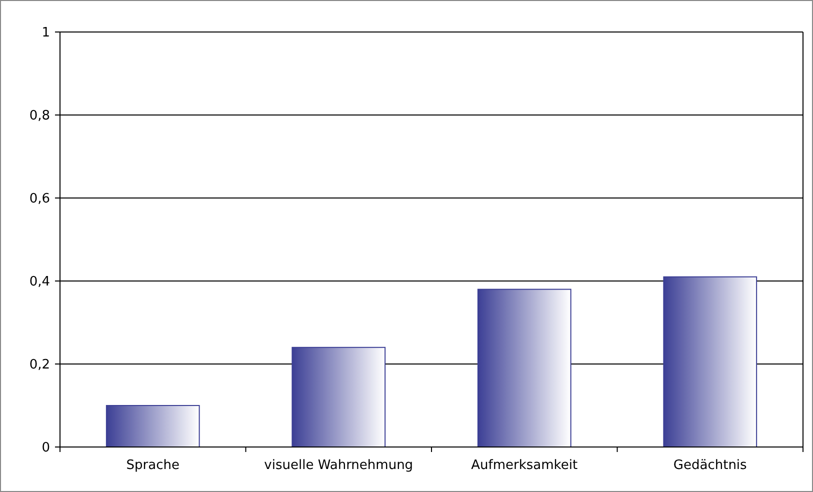 The width and height of the screenshot is (813, 492). What do you see at coordinates (39, 199) in the screenshot?
I see `y-tick-label: 0,6` at bounding box center [39, 199].